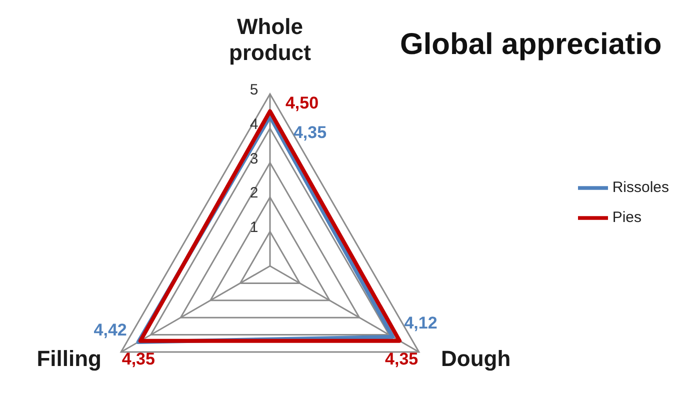 Image resolution: width=687 pixels, height=405 pixels. Describe the element at coordinates (270, 39) in the screenshot. I see `spoke-label: Whole product` at that location.